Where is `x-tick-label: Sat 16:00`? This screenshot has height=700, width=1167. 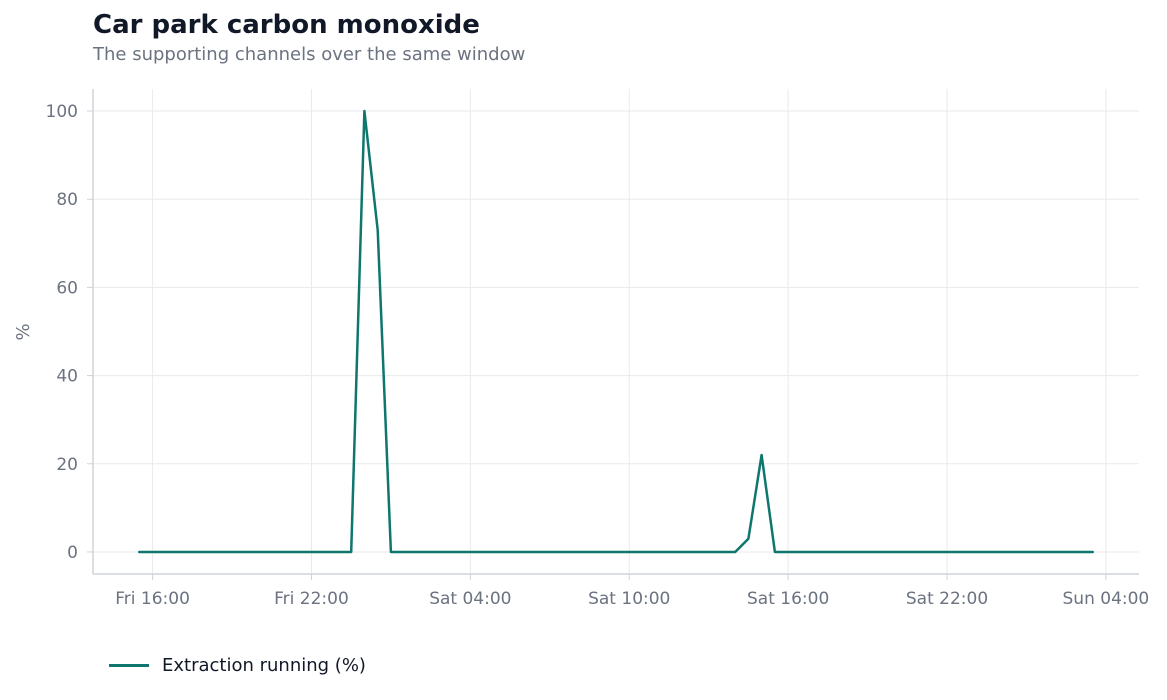 x-tick-label: Sat 16:00 is located at coordinates (788, 599).